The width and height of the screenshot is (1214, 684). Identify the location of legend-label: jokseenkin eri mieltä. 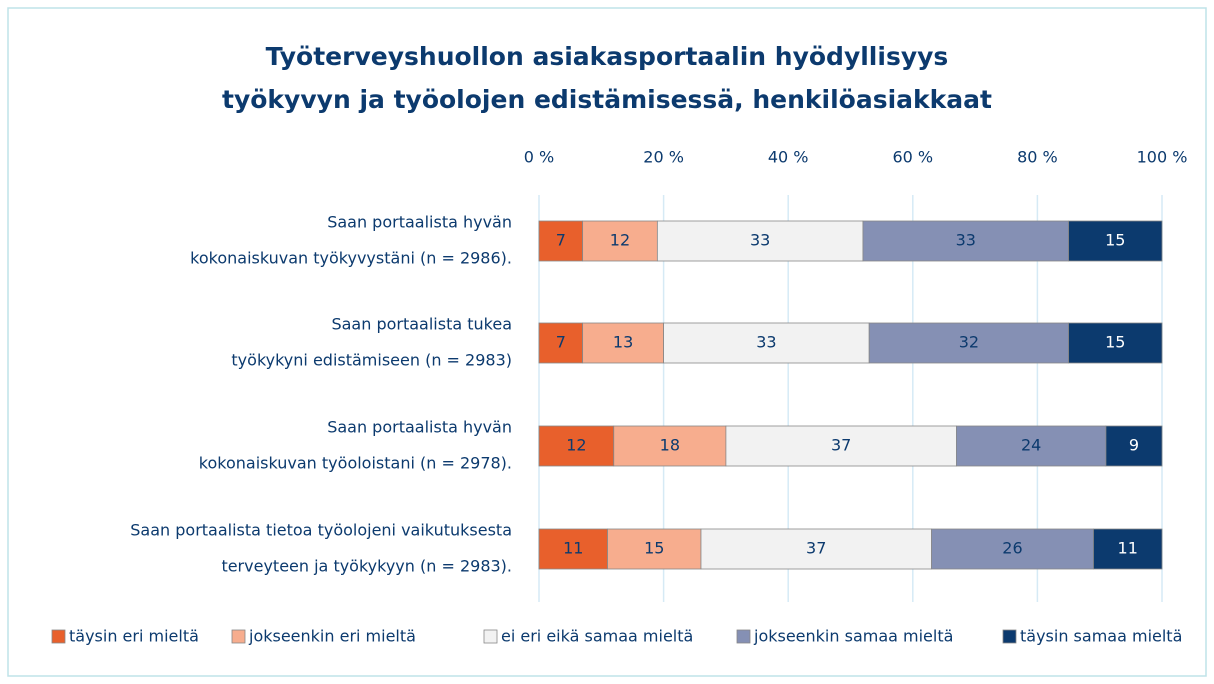
(332, 636).